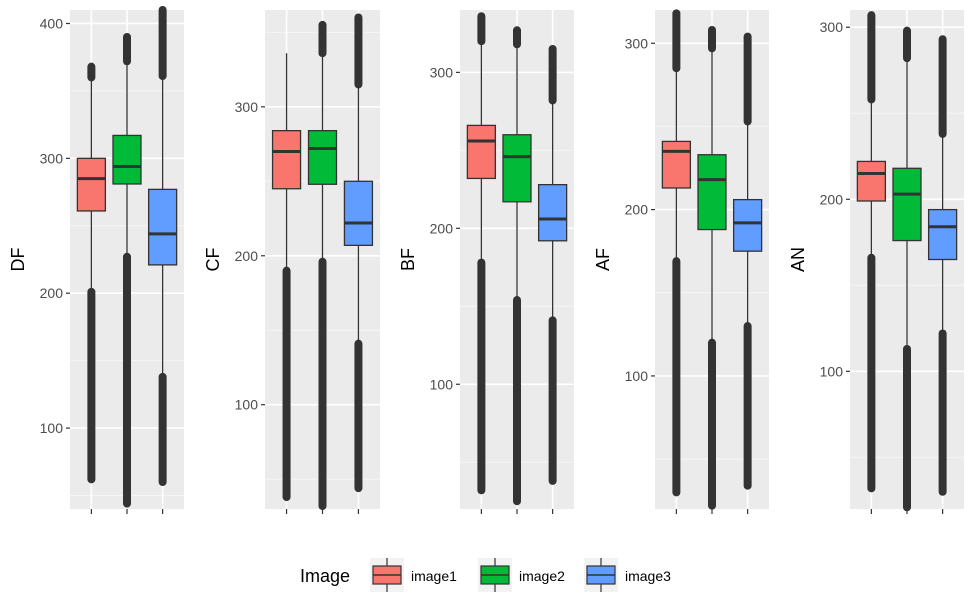  Describe the element at coordinates (603, 259) in the screenshot. I see `y-axis-label: AF` at that location.